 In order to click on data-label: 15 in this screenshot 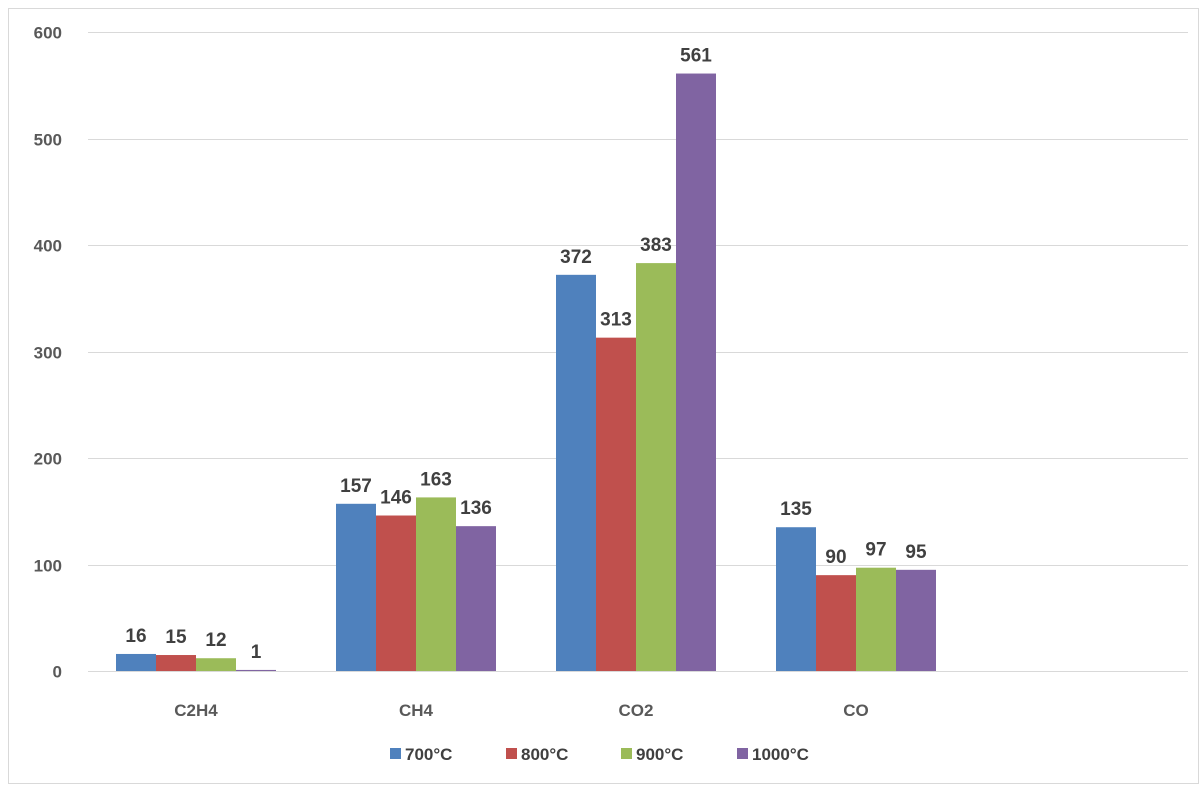, I will do `click(176, 637)`.